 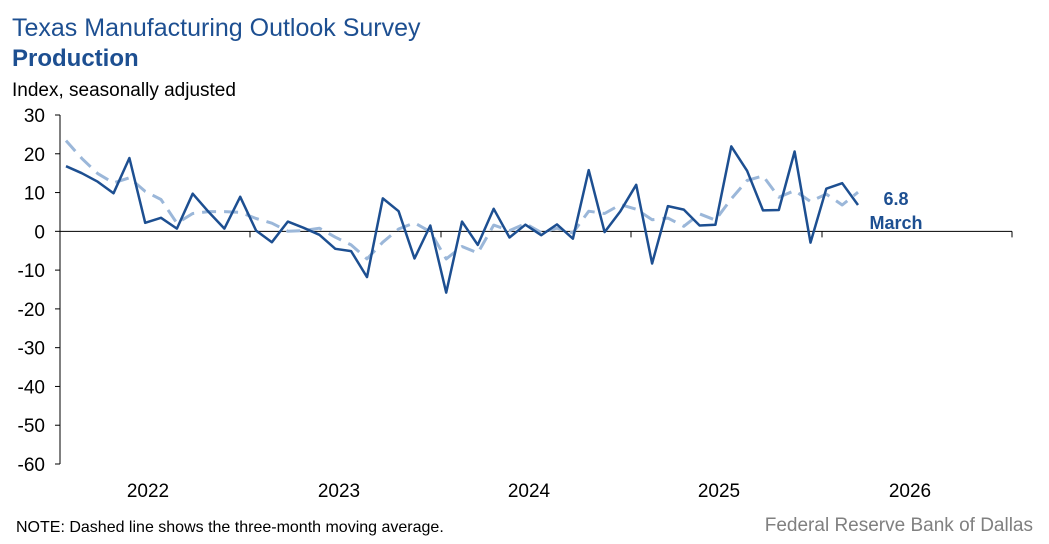 What do you see at coordinates (910, 491) in the screenshot?
I see `x-tick-label: 2026` at bounding box center [910, 491].